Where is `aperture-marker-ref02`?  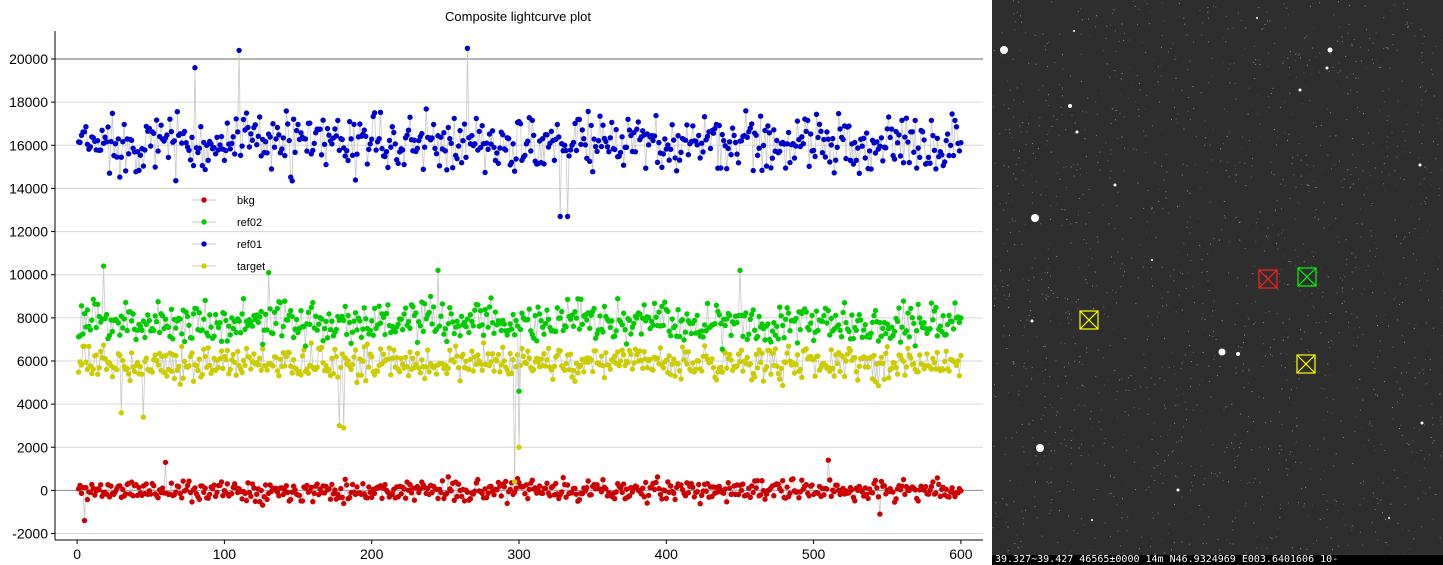
aperture-marker-ref02 is located at coordinates (1307, 277).